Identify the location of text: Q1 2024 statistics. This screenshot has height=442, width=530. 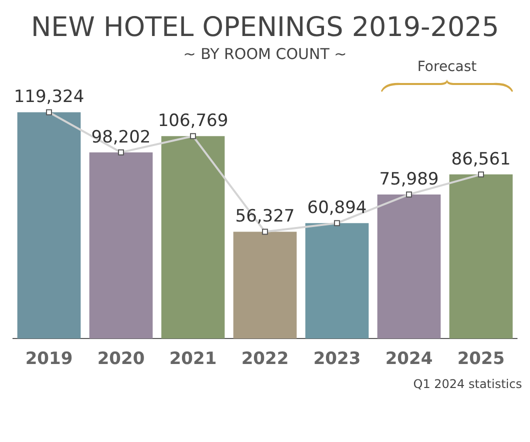
(467, 384).